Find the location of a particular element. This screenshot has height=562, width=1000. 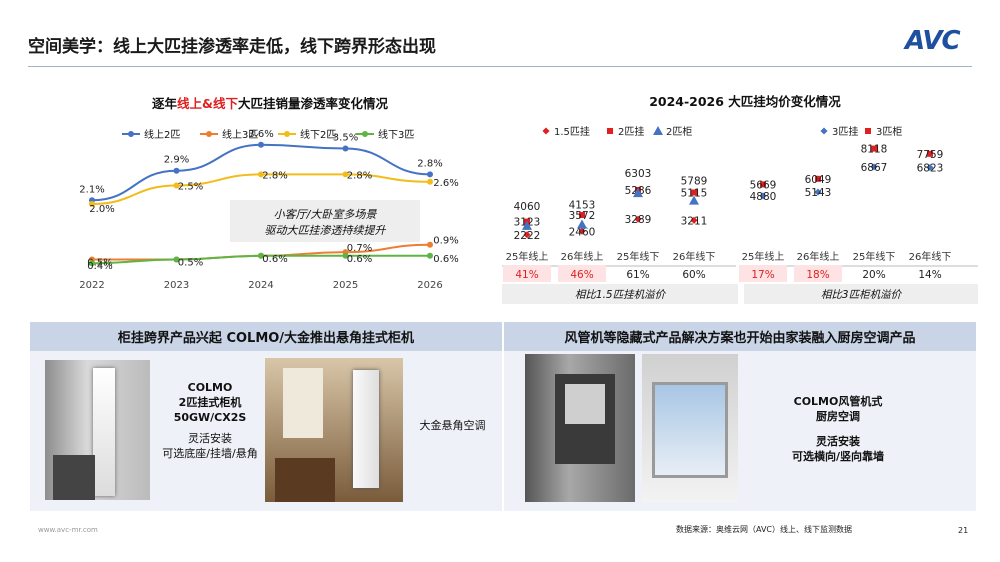

data-label: 3.5% is located at coordinates (345, 138).